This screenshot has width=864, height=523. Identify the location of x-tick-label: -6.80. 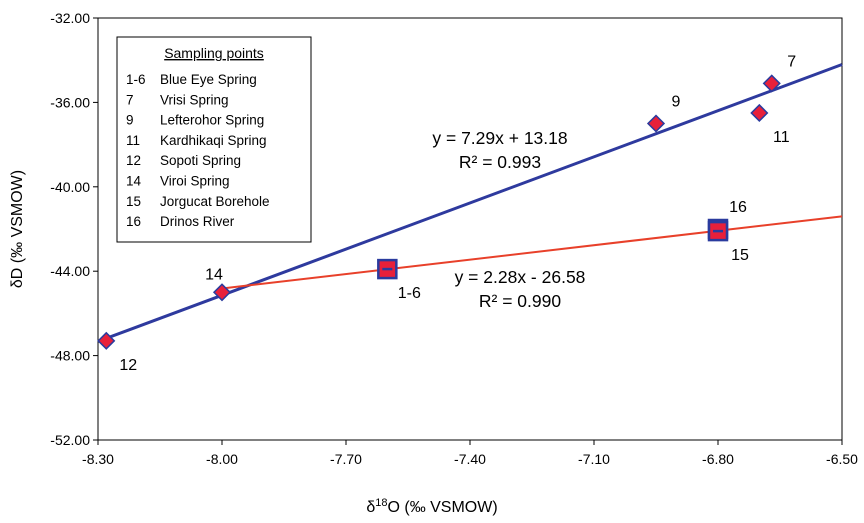
(718, 459).